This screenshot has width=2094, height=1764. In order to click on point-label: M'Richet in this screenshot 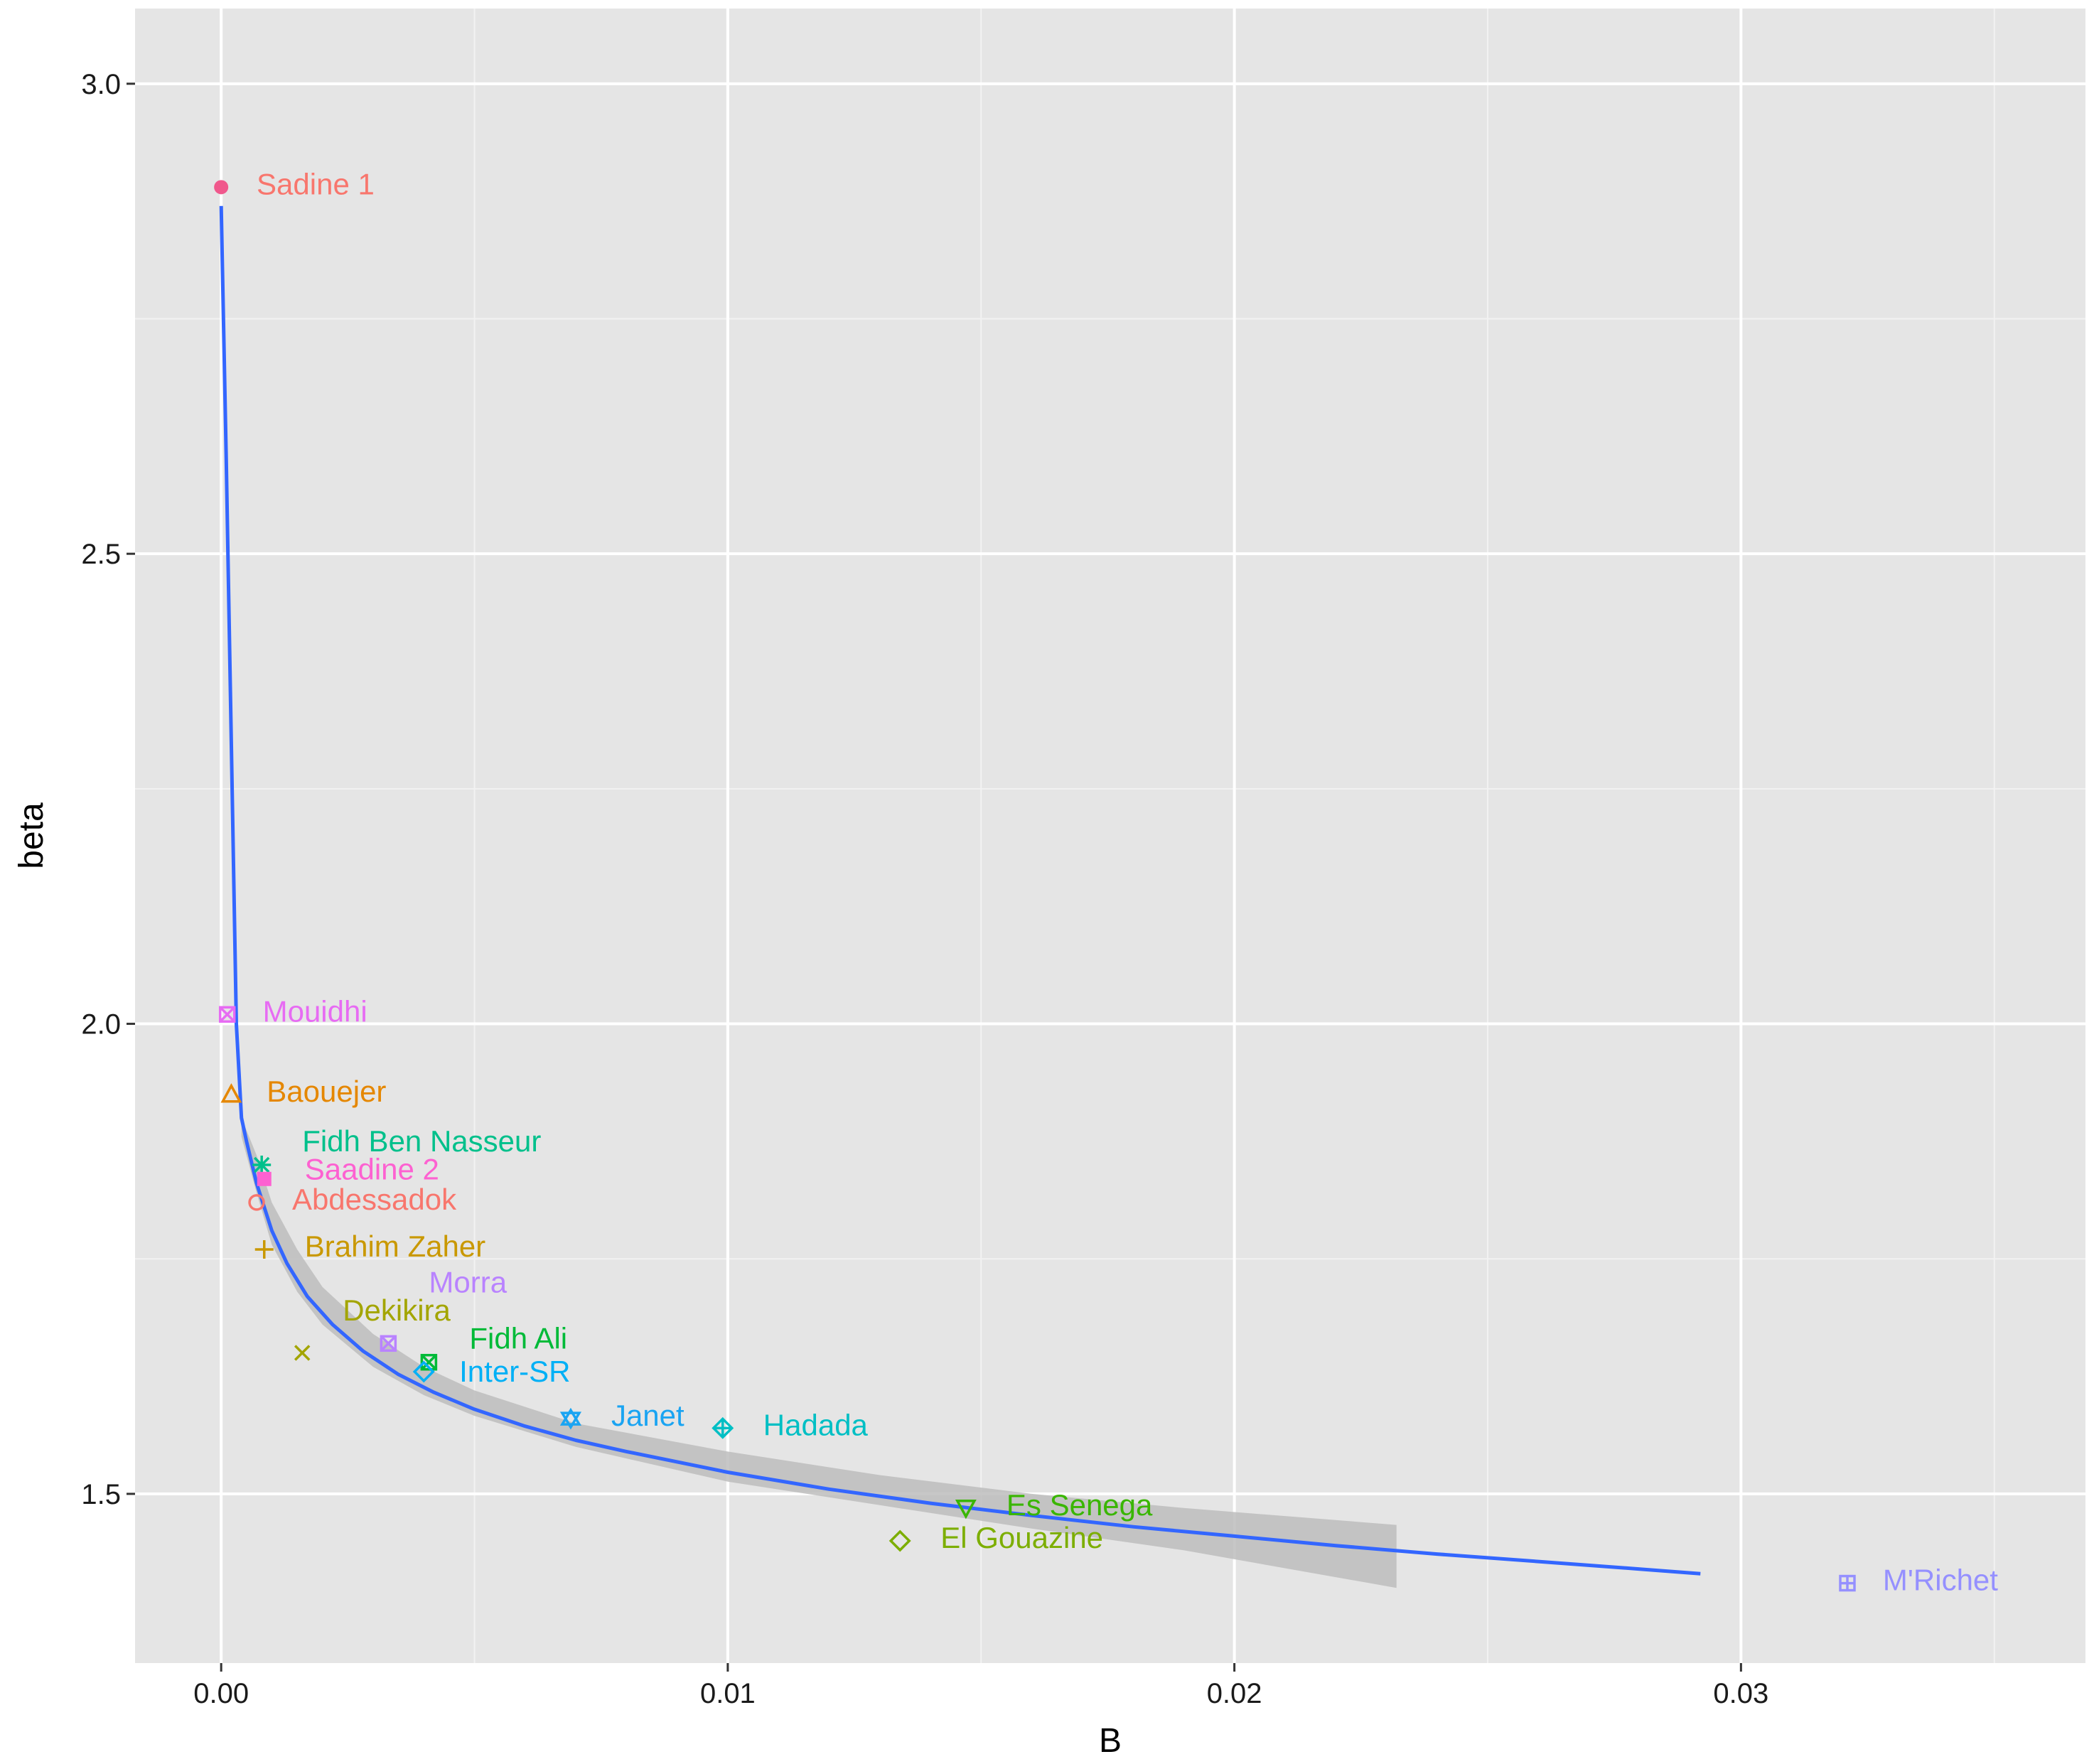, I will do `click(1940, 1580)`.